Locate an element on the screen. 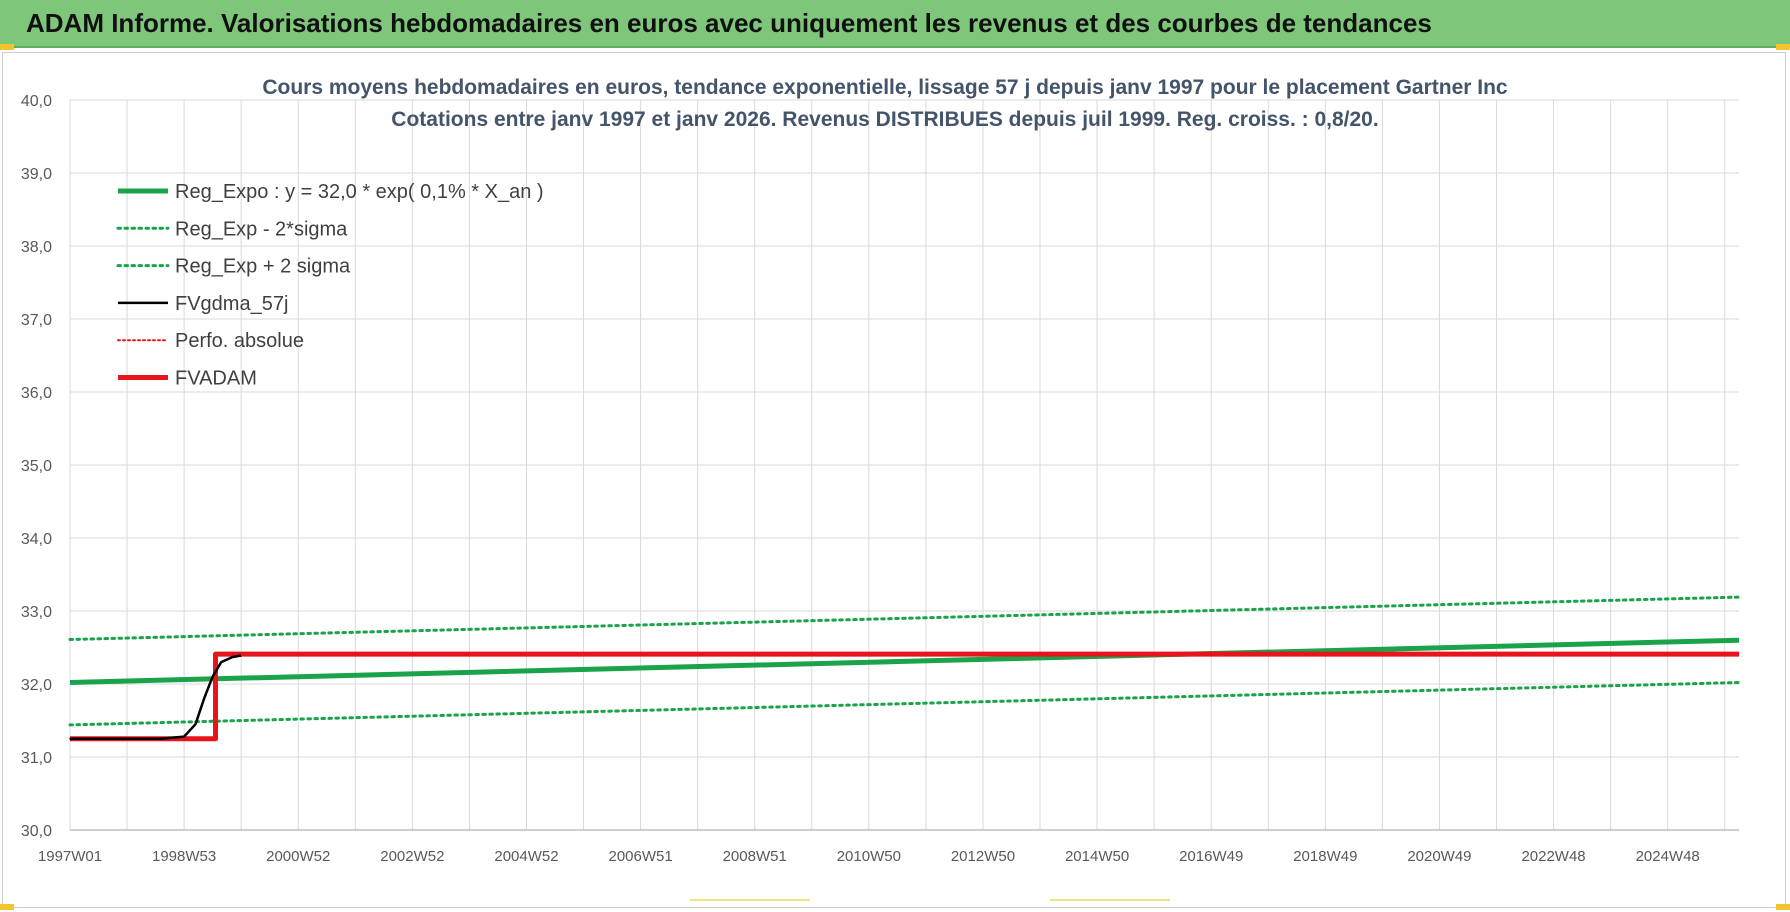  legend-label: Reg_Exp + 2 sigma is located at coordinates (263, 267).